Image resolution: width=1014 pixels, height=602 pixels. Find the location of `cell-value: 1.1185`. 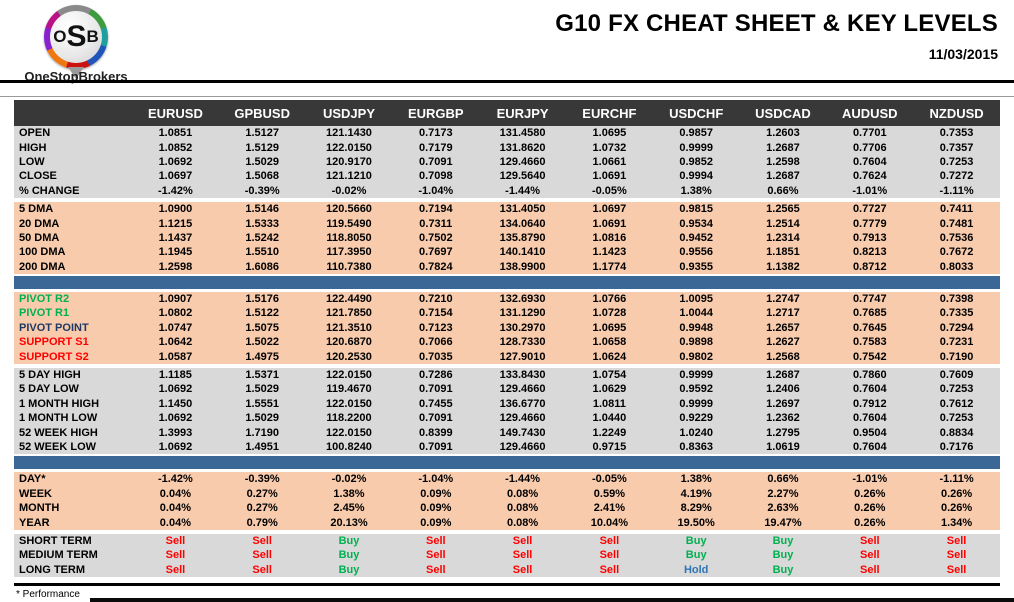

cell-value: 1.1185 is located at coordinates (175, 375).